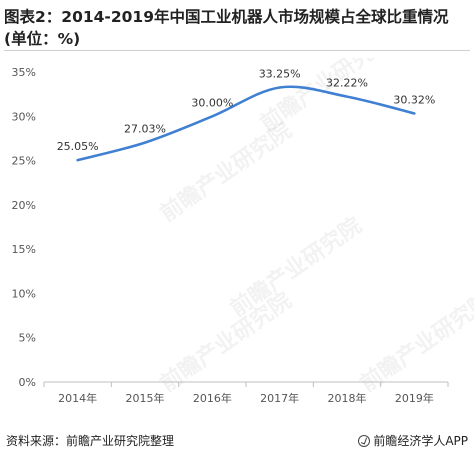 The width and height of the screenshot is (474, 460). I want to click on x-tick-label: 2017年, so click(279, 398).